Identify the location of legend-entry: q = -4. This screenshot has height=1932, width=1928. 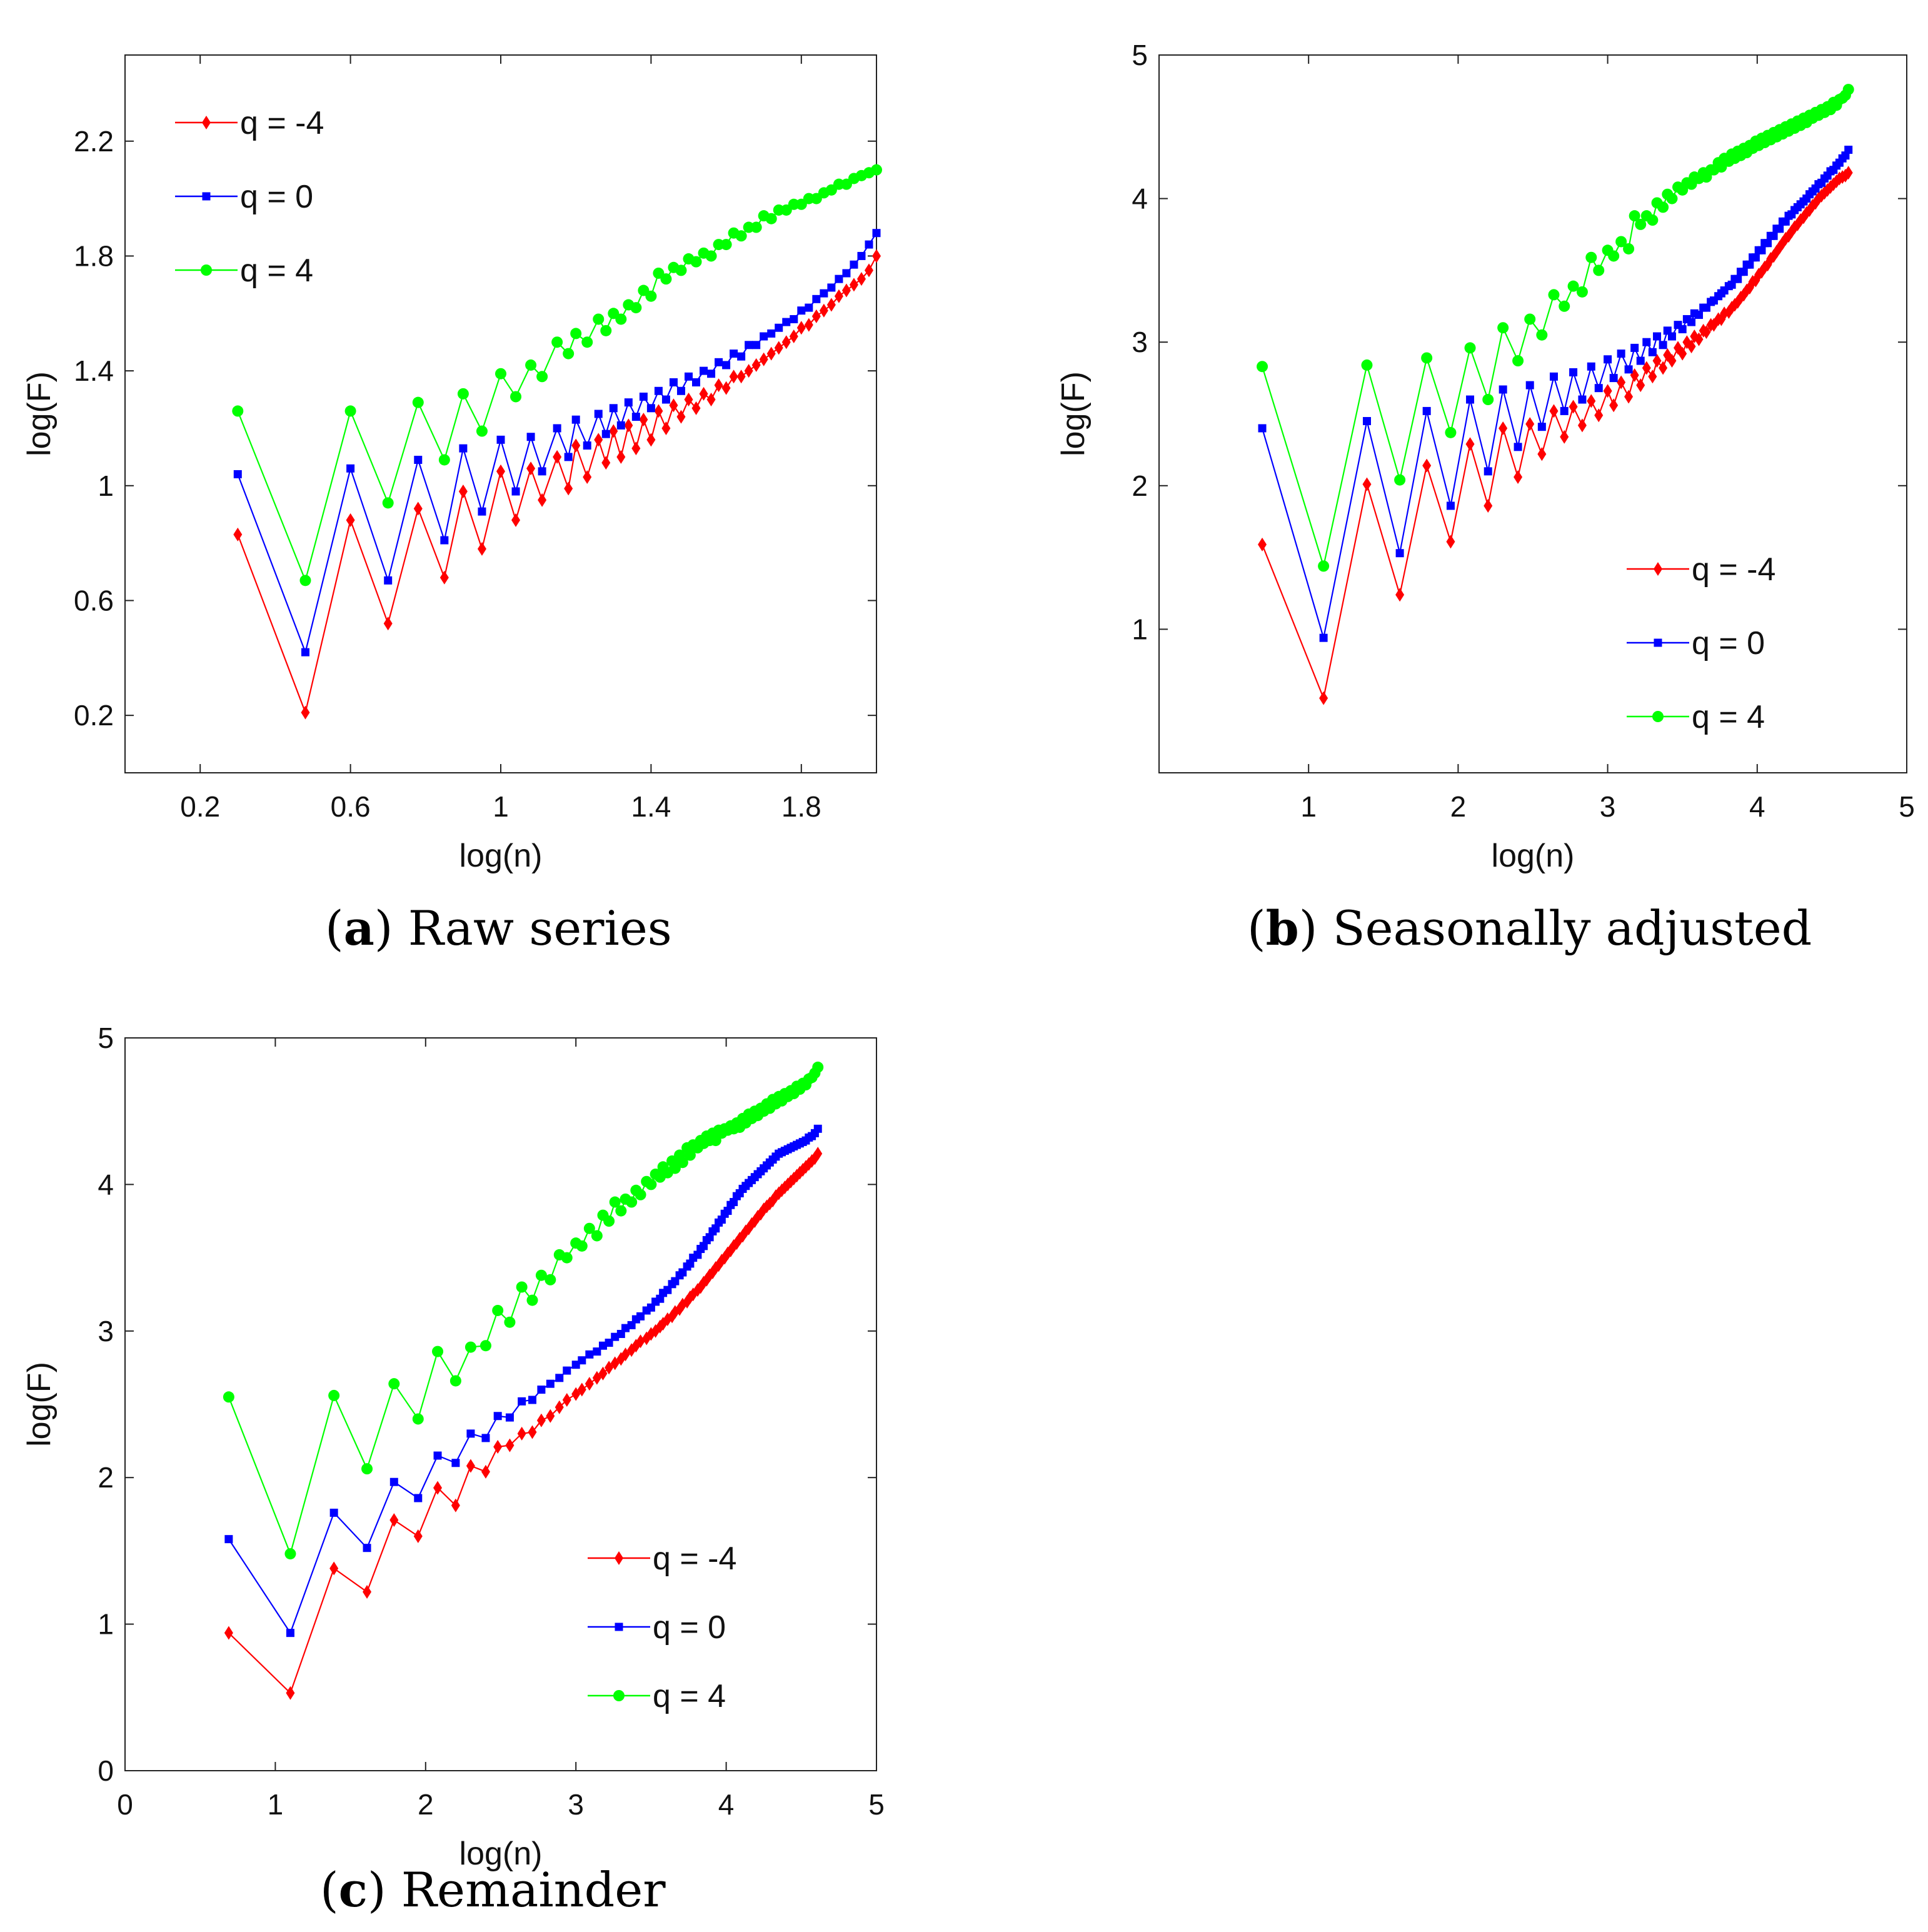
(1701, 569).